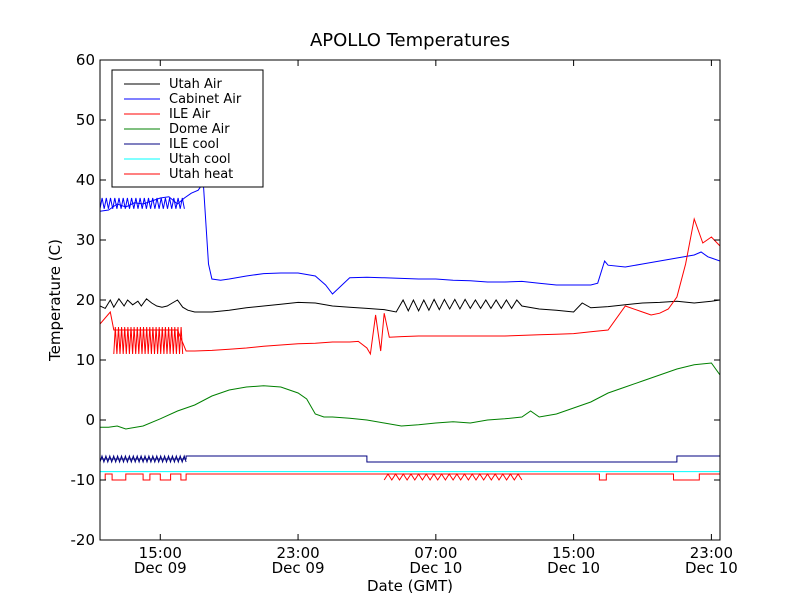 The image size is (800, 600). Describe the element at coordinates (85, 60) in the screenshot. I see `y-tick-label: 60` at that location.